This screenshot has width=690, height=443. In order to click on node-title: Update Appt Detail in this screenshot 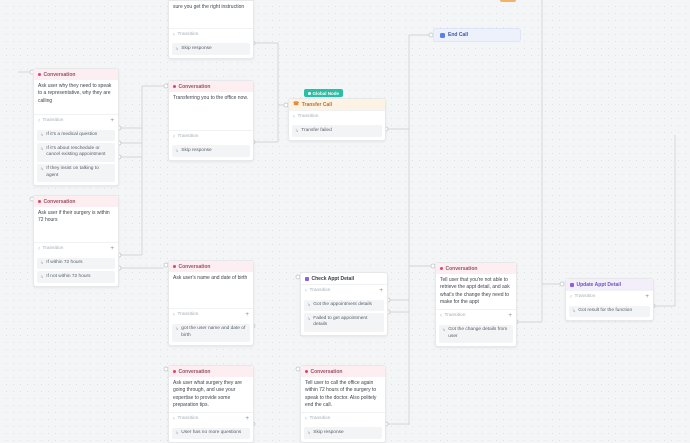, I will do `click(599, 284)`.